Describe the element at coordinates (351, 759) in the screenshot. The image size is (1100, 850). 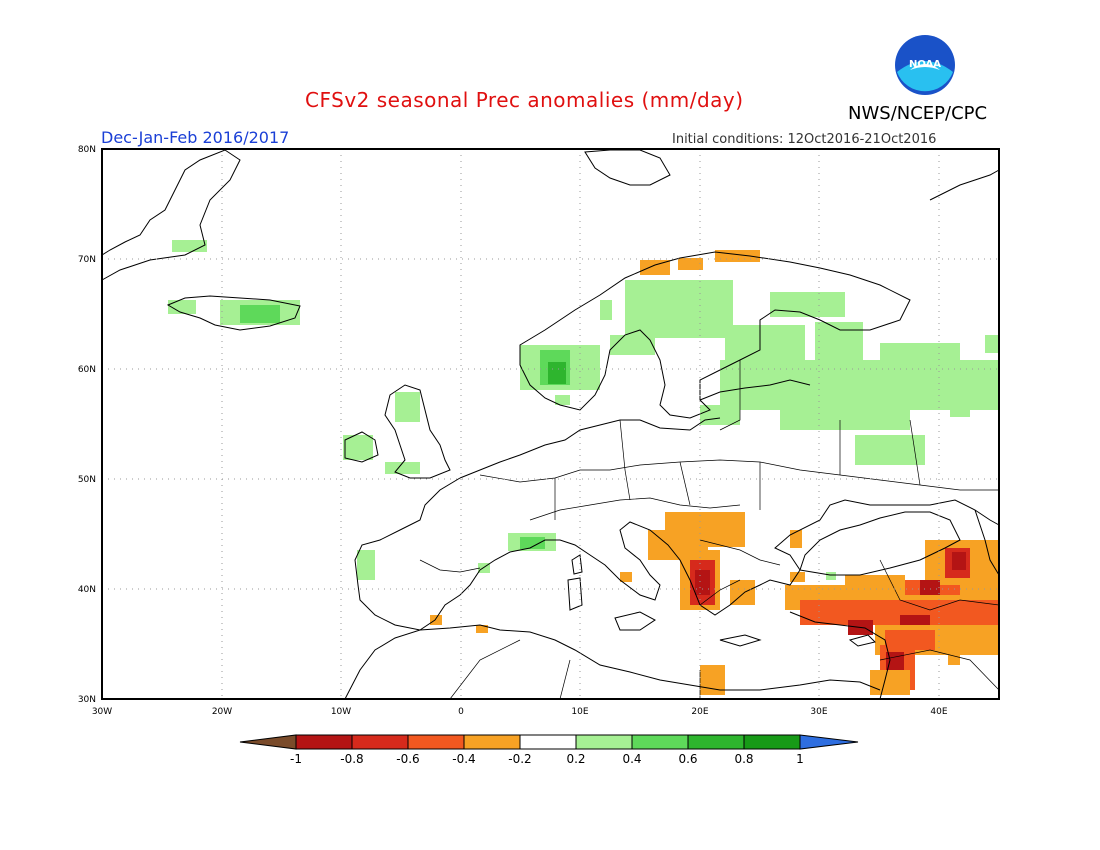
I see `colorbar-label: -0.8` at that location.